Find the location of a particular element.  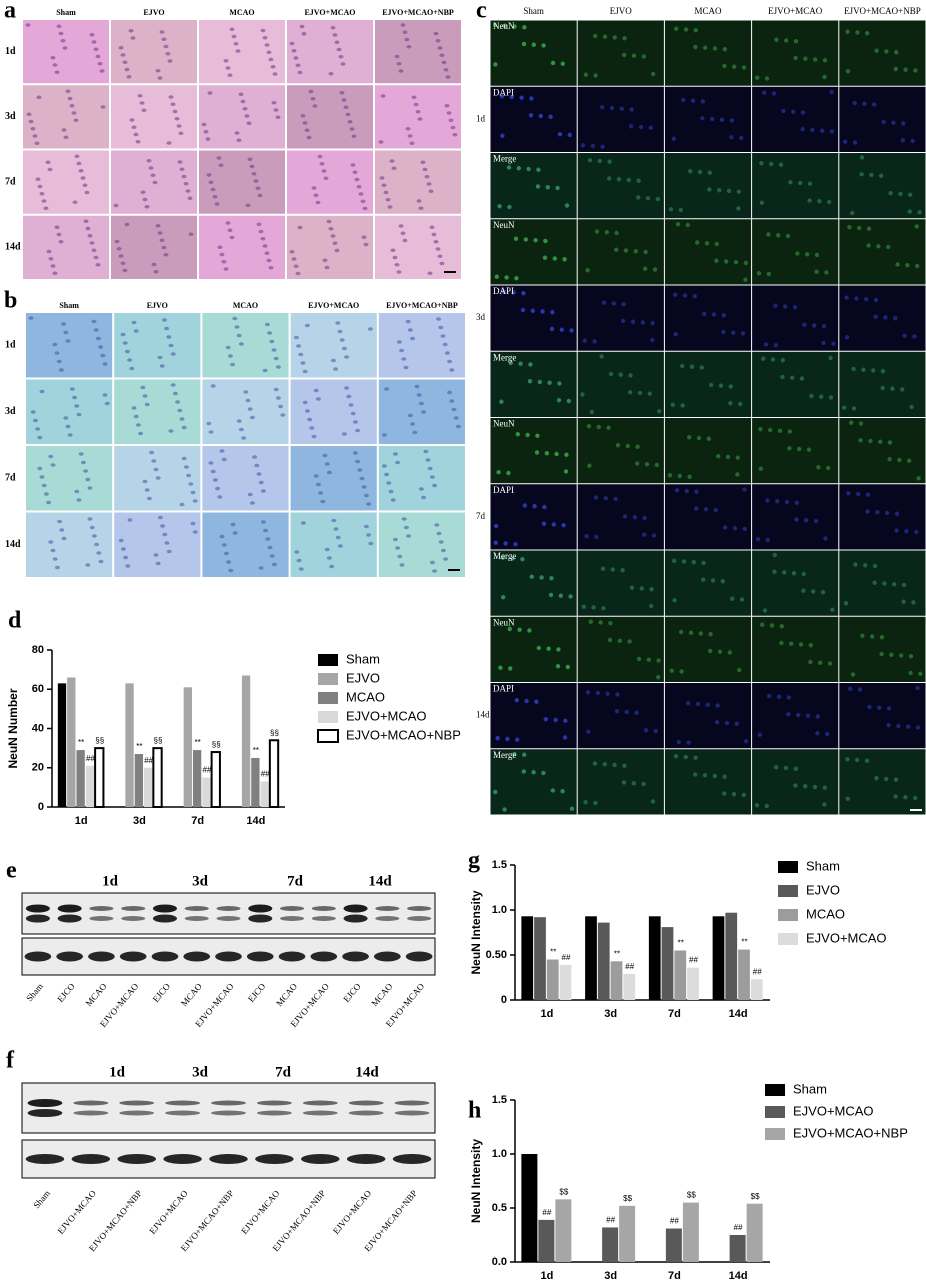

timepoint-header: 14d is located at coordinates (367, 1072).